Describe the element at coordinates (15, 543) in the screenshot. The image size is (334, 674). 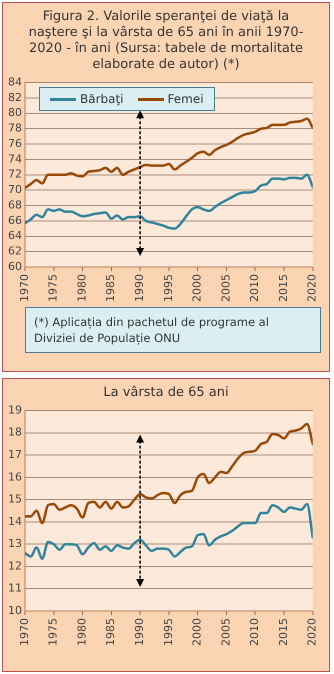
I see `y-tick-label: 13` at that location.